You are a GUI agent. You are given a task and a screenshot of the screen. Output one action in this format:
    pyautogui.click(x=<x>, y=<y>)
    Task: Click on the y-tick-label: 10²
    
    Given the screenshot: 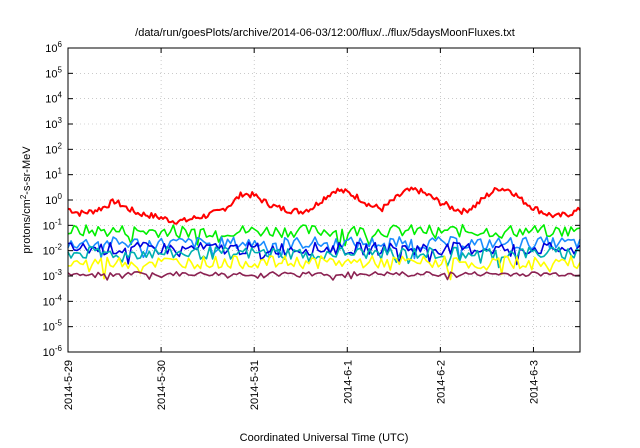 What is the action you would take?
    pyautogui.click(x=53, y=148)
    